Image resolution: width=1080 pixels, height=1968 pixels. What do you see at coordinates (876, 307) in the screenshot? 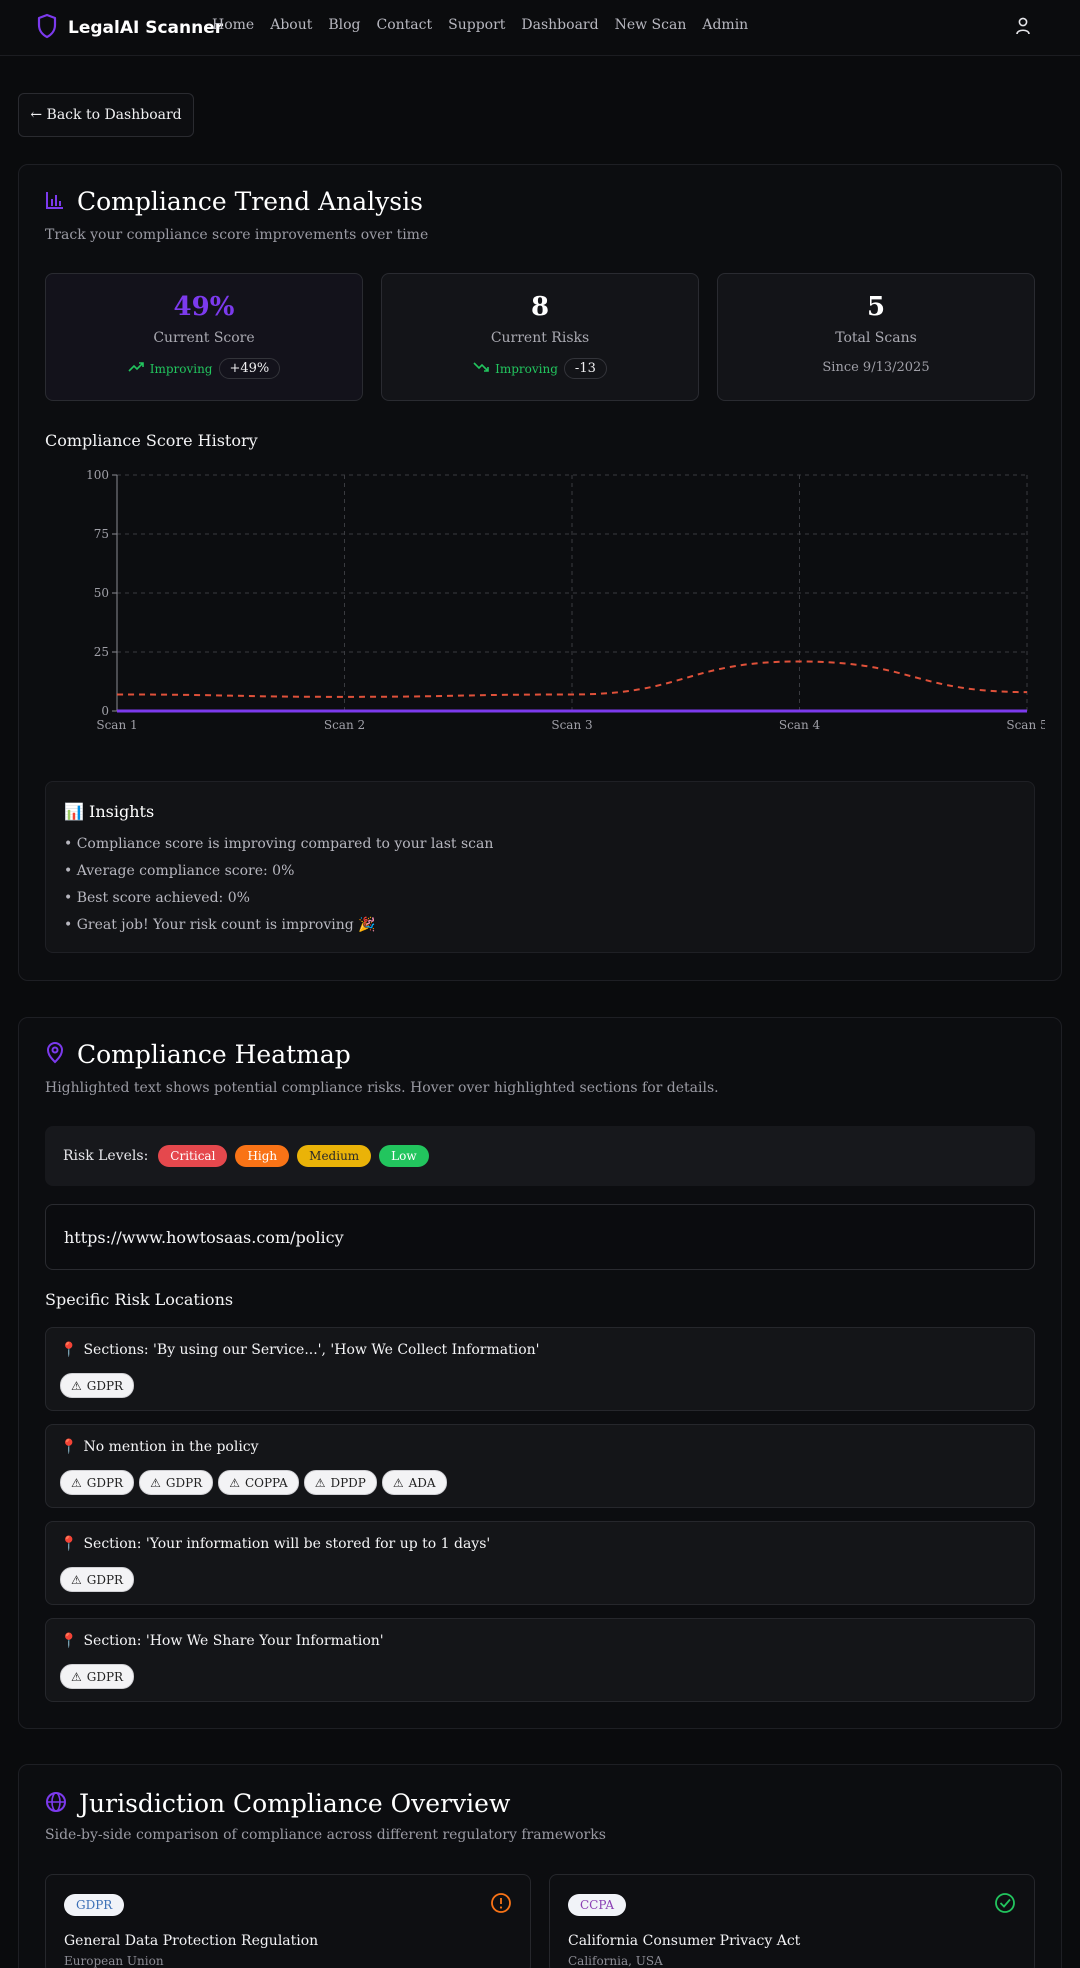
I see `total-scans-value: 5` at bounding box center [876, 307].